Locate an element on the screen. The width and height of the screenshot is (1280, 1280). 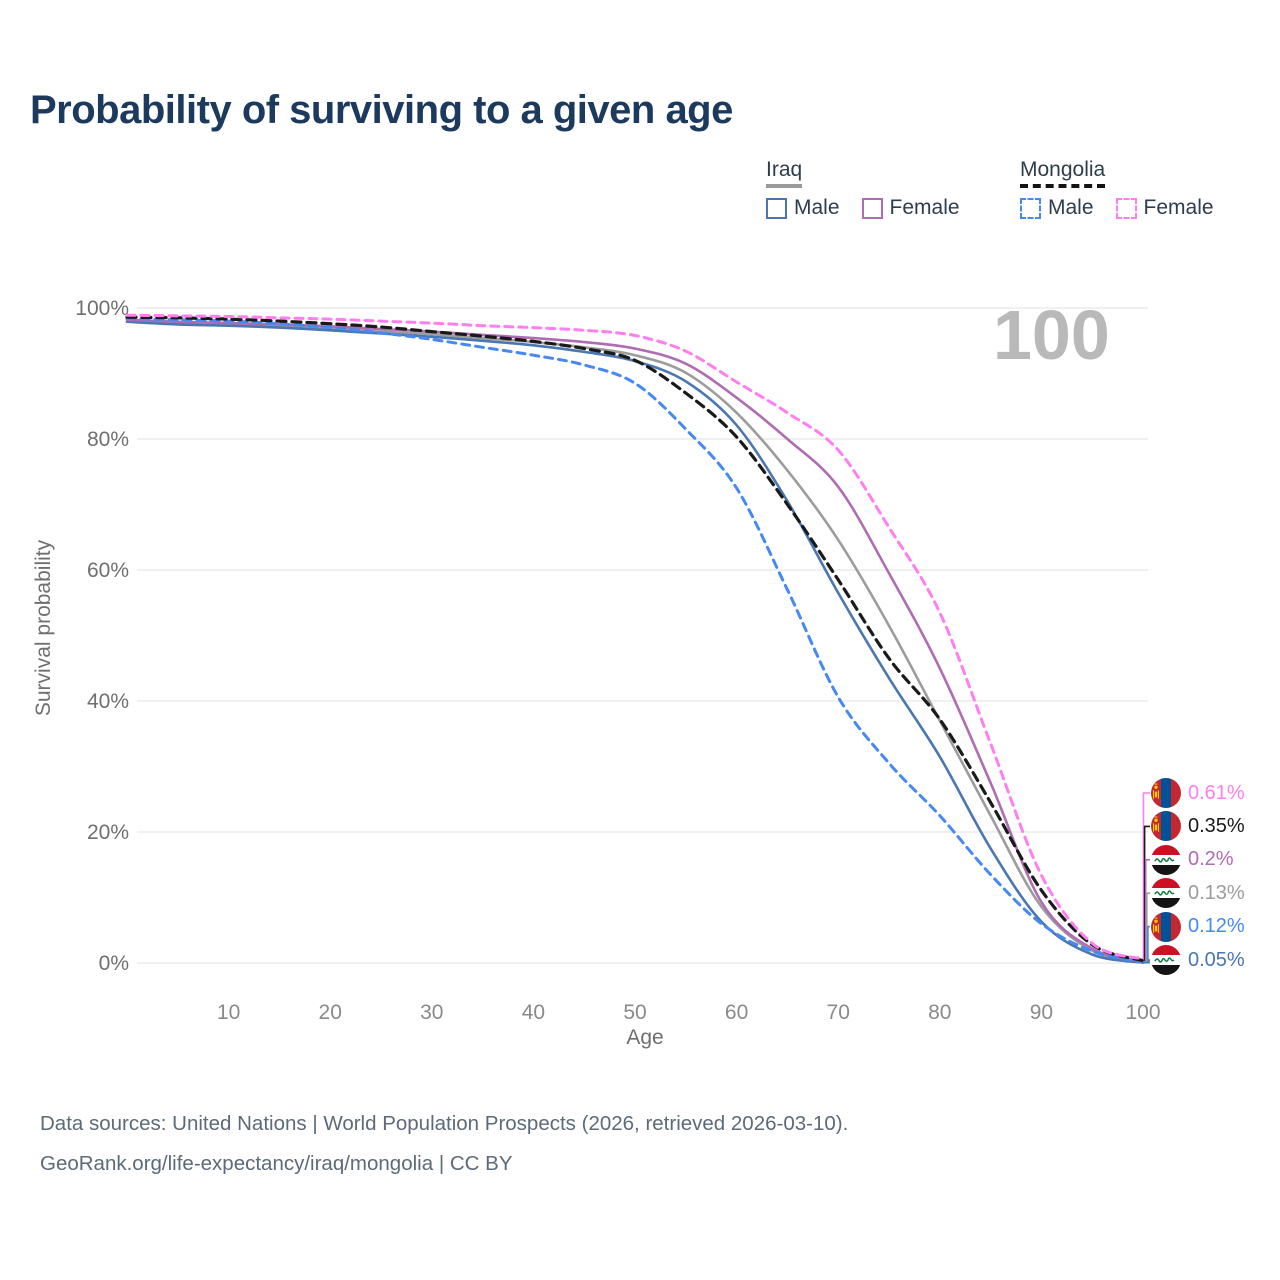
x-tick-label-20: 20 is located at coordinates (330, 1012).